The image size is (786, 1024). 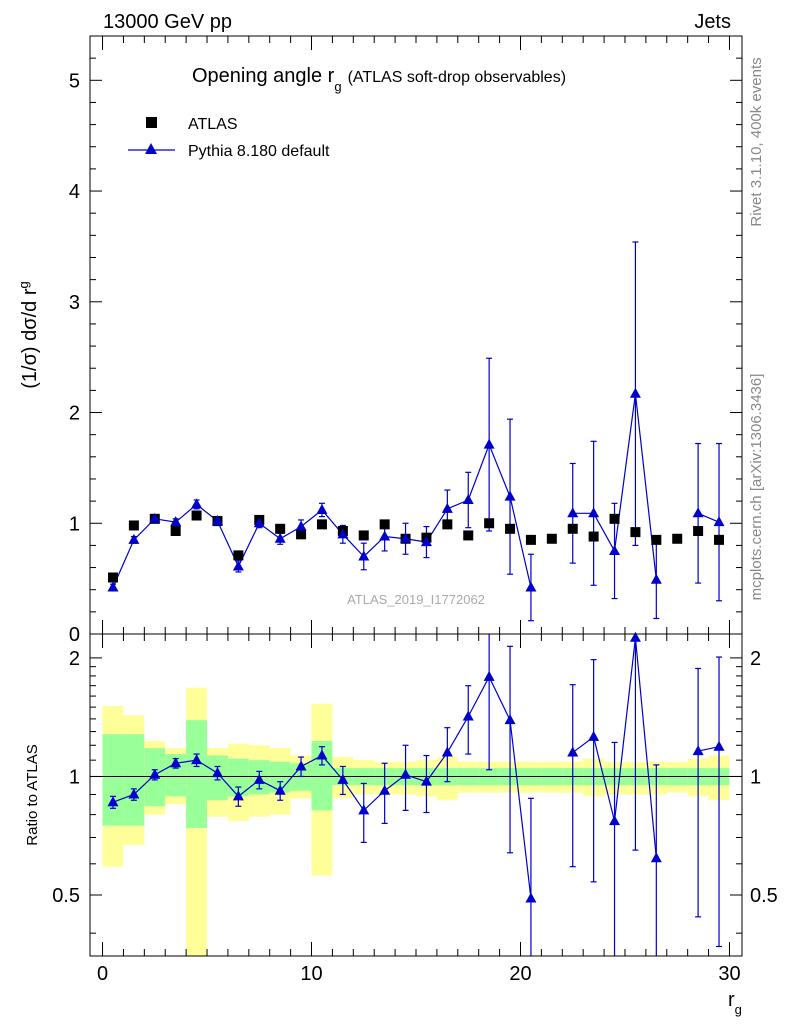 What do you see at coordinates (735, 1003) in the screenshot?
I see `x-axis-label: rg` at bounding box center [735, 1003].